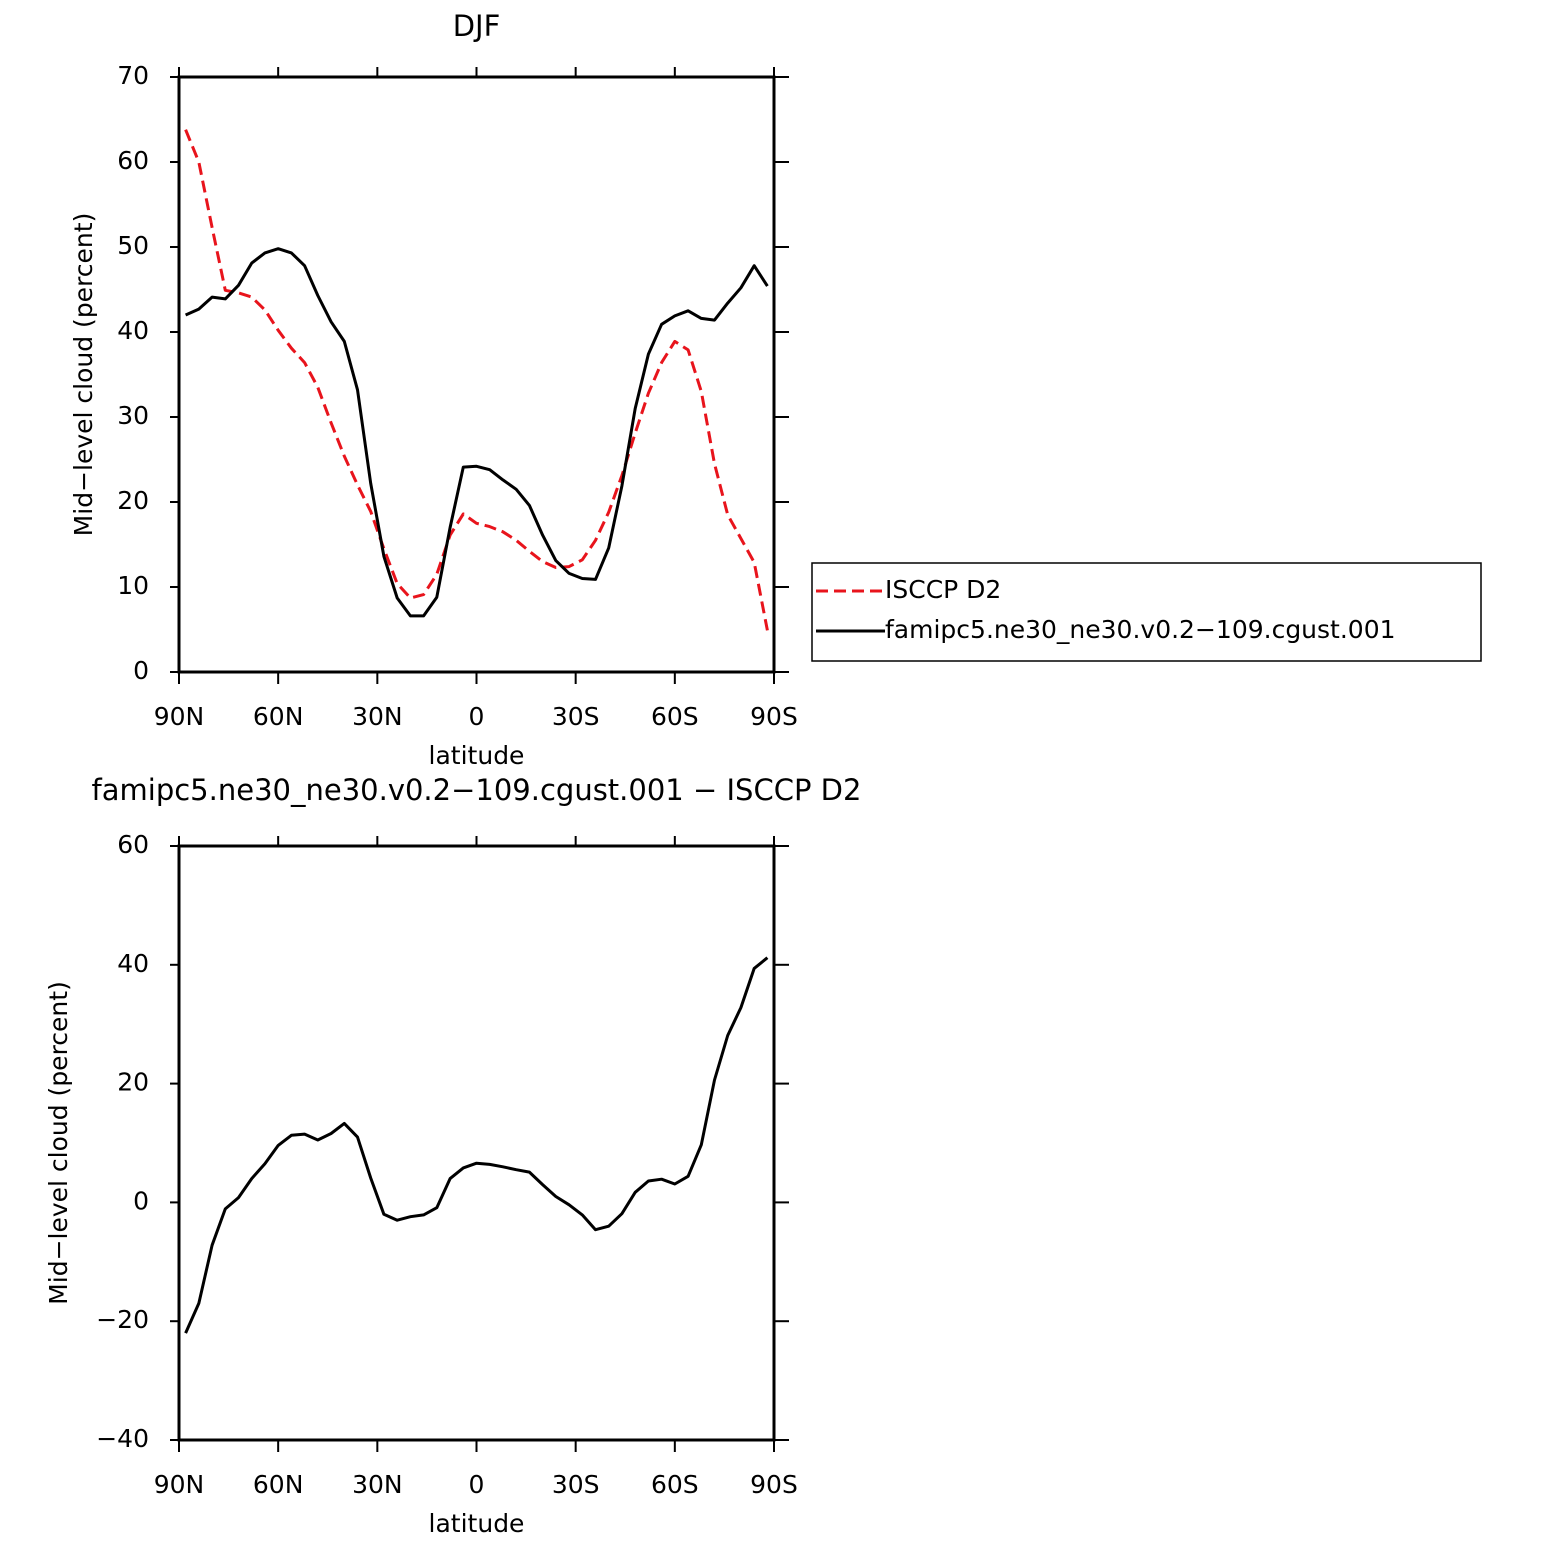 The image size is (1549, 1547). I want to click on y-tick-label: 10, so click(133, 585).